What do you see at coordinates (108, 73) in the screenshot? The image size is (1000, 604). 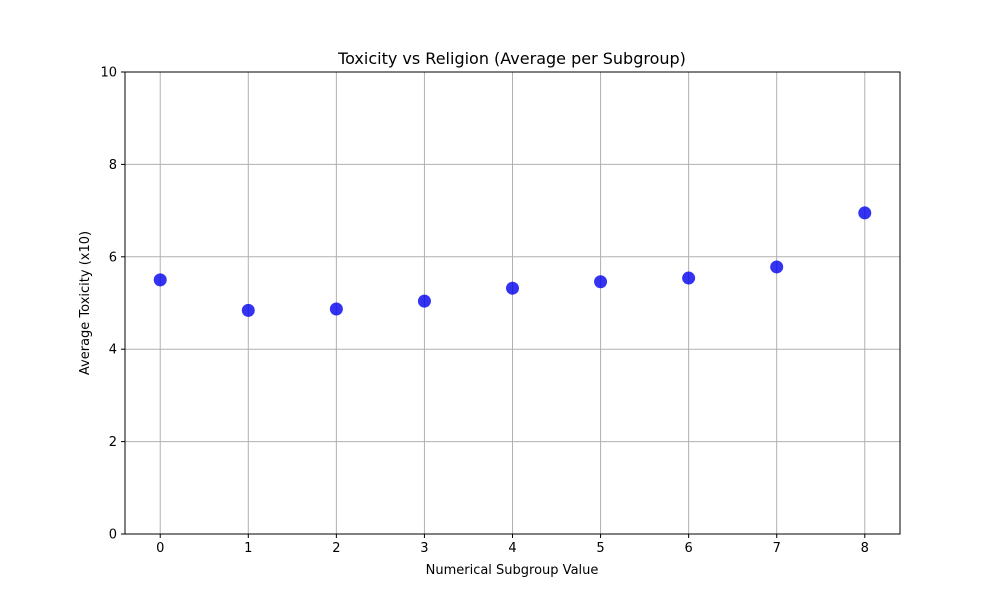 I see `y-tick-label: 10` at bounding box center [108, 73].